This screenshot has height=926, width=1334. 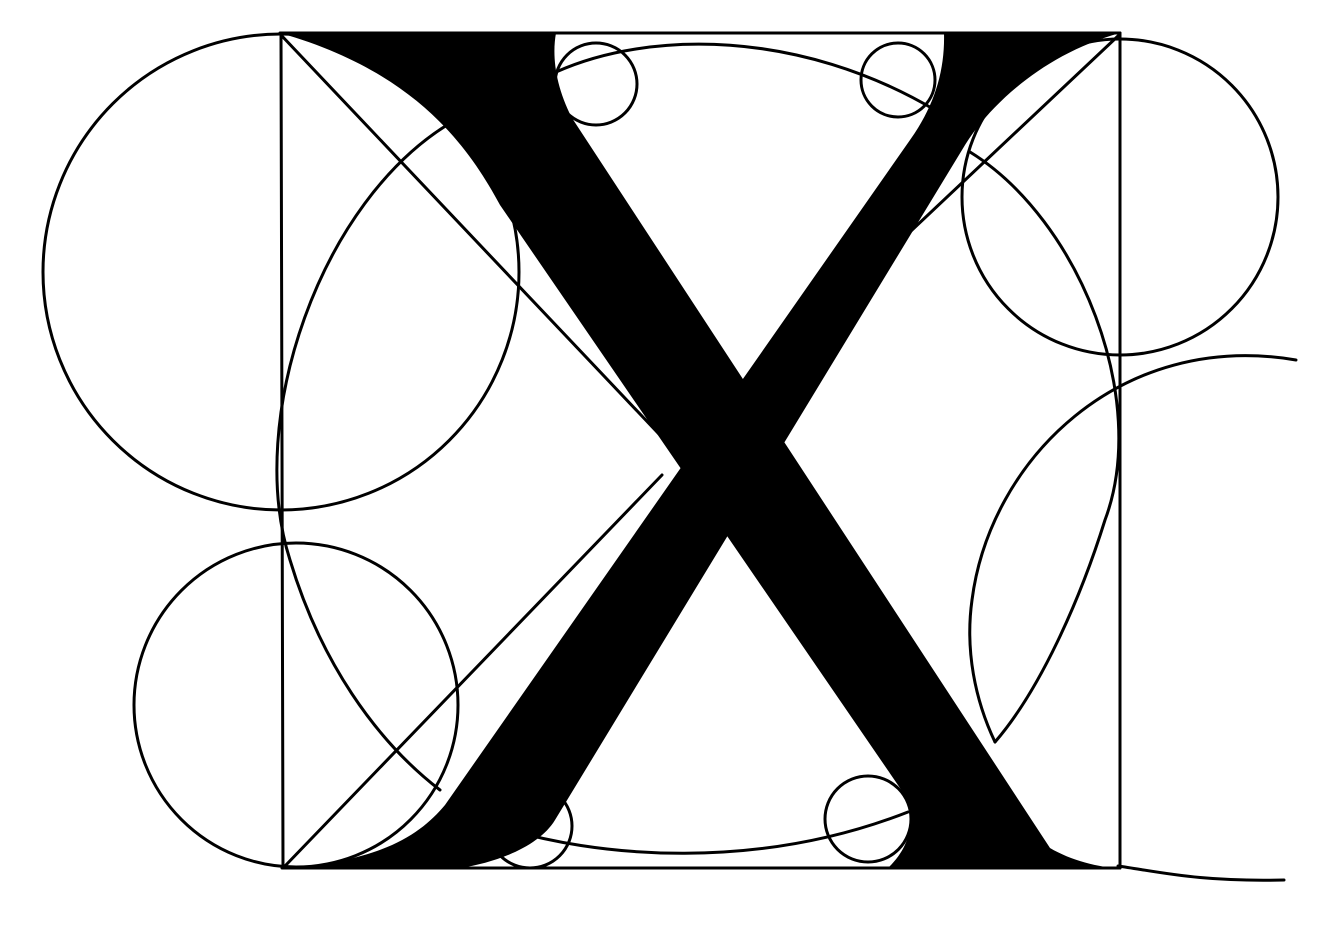 What do you see at coordinates (745, 77) in the screenshot?
I see `top-connecting-arc` at bounding box center [745, 77].